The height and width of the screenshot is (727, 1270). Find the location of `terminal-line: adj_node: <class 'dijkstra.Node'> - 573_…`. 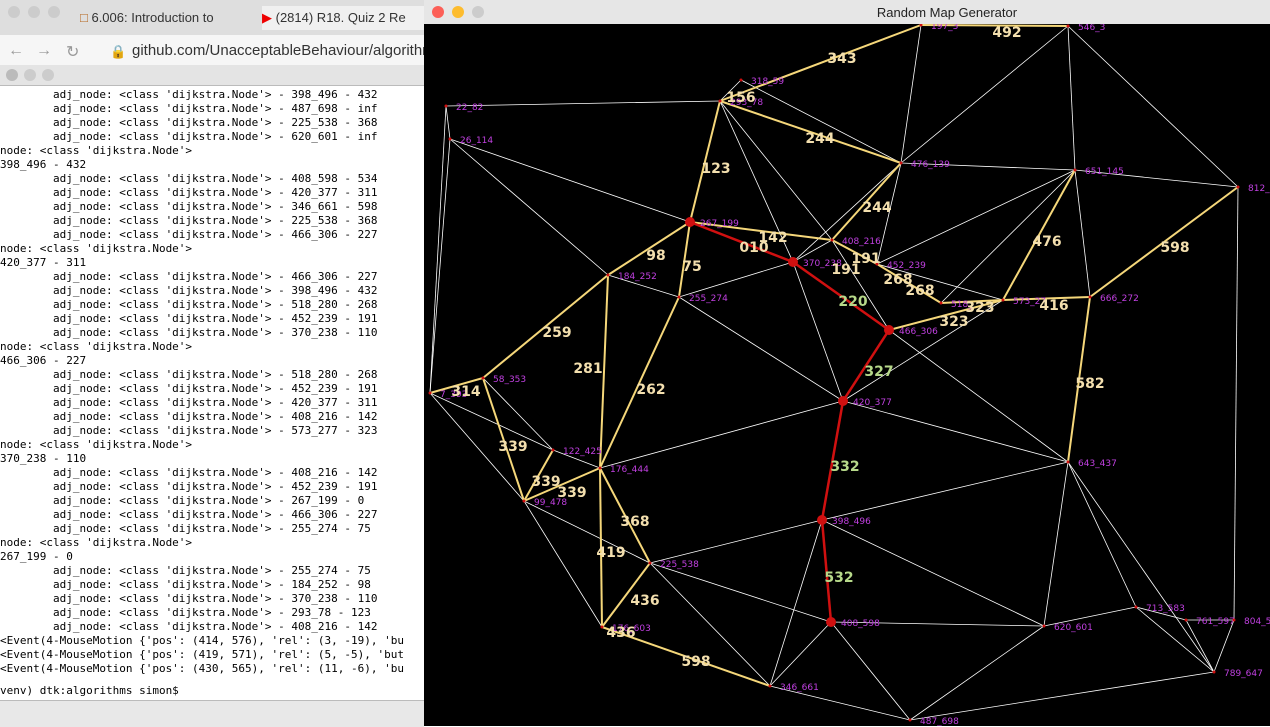

terminal-line: adj_node: <class 'dijkstra.Node'> - 573_… is located at coordinates (189, 430).